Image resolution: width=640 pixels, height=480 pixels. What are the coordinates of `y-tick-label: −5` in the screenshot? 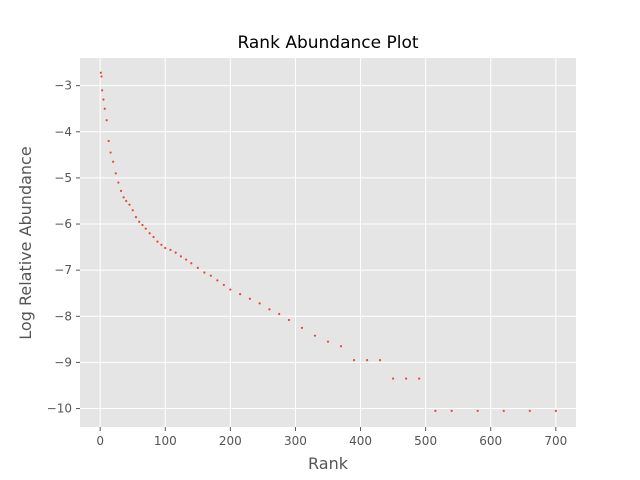 It's located at (63, 178).